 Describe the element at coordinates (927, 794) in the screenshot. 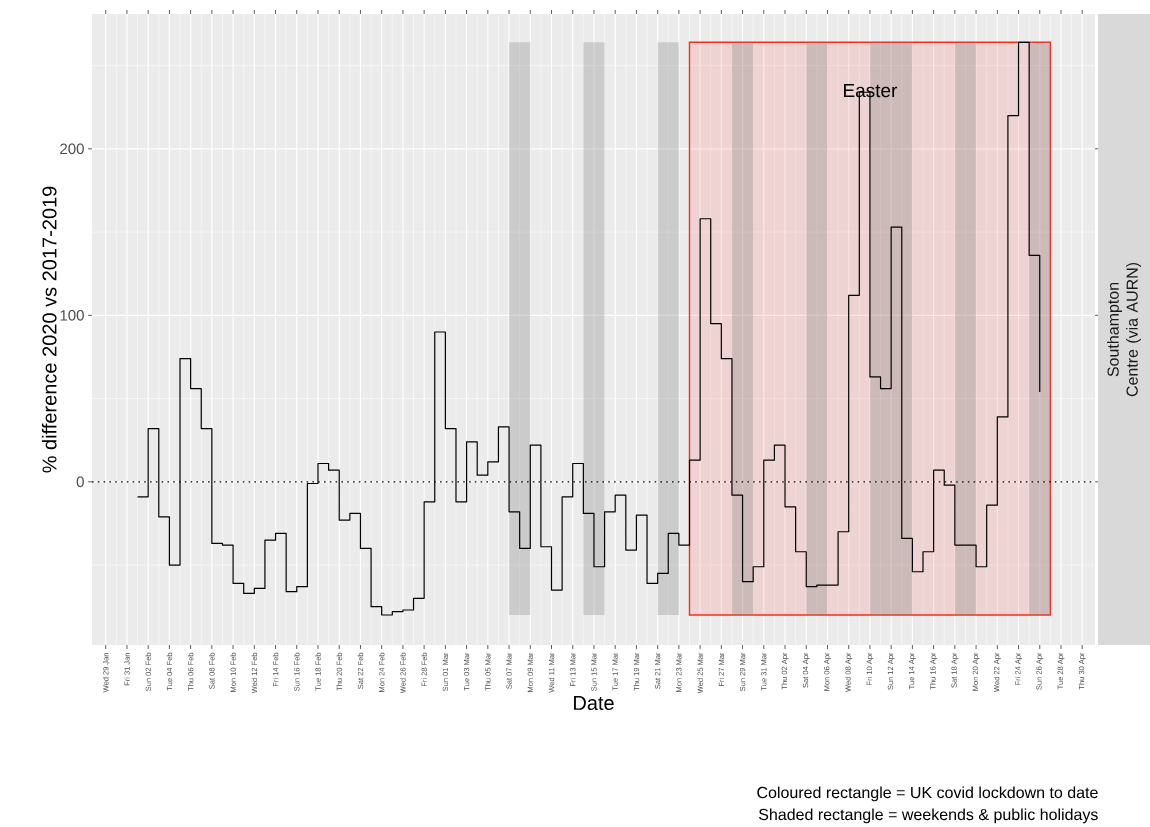

I see `text: Coloured rectangle = UK covid lockdown to date` at that location.